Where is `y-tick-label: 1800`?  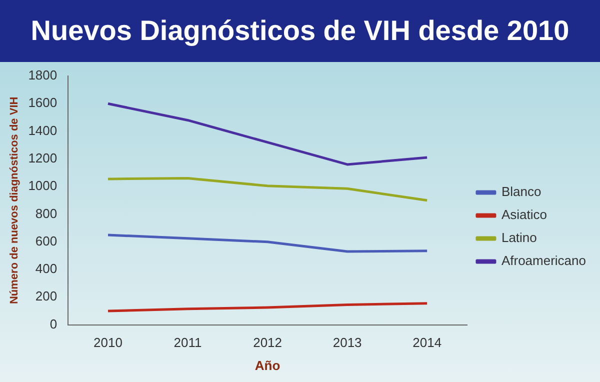 y-tick-label: 1800 is located at coordinates (43, 75).